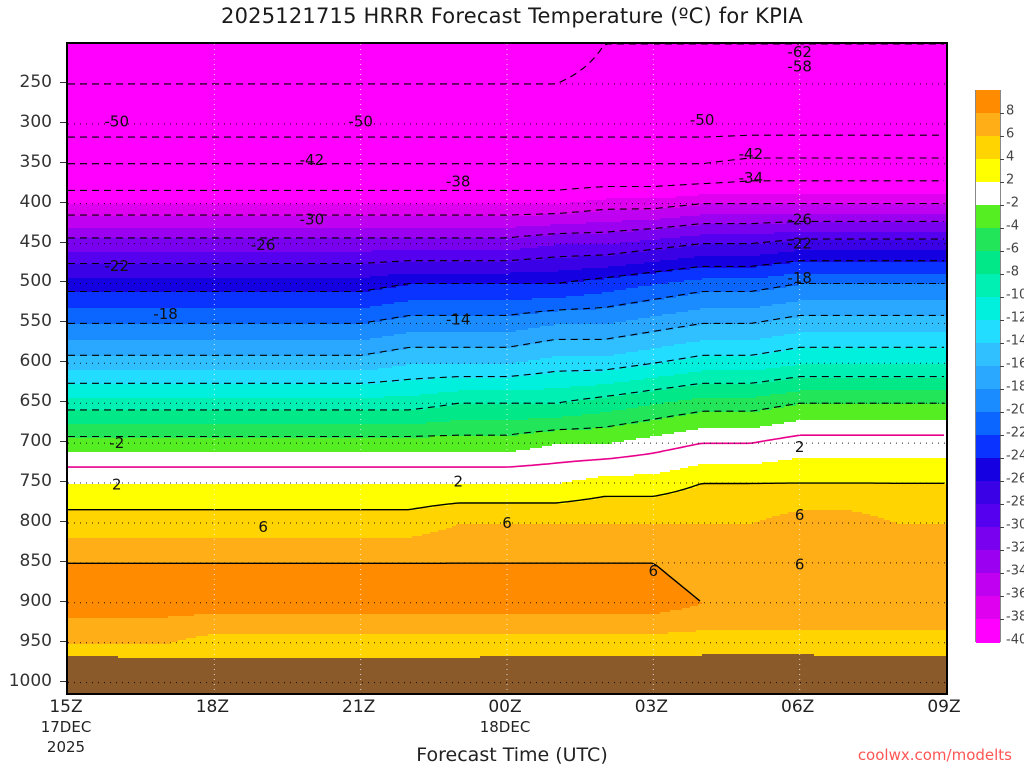  Describe the element at coordinates (1015, 364) in the screenshot. I see `colorbar-label: -16` at that location.